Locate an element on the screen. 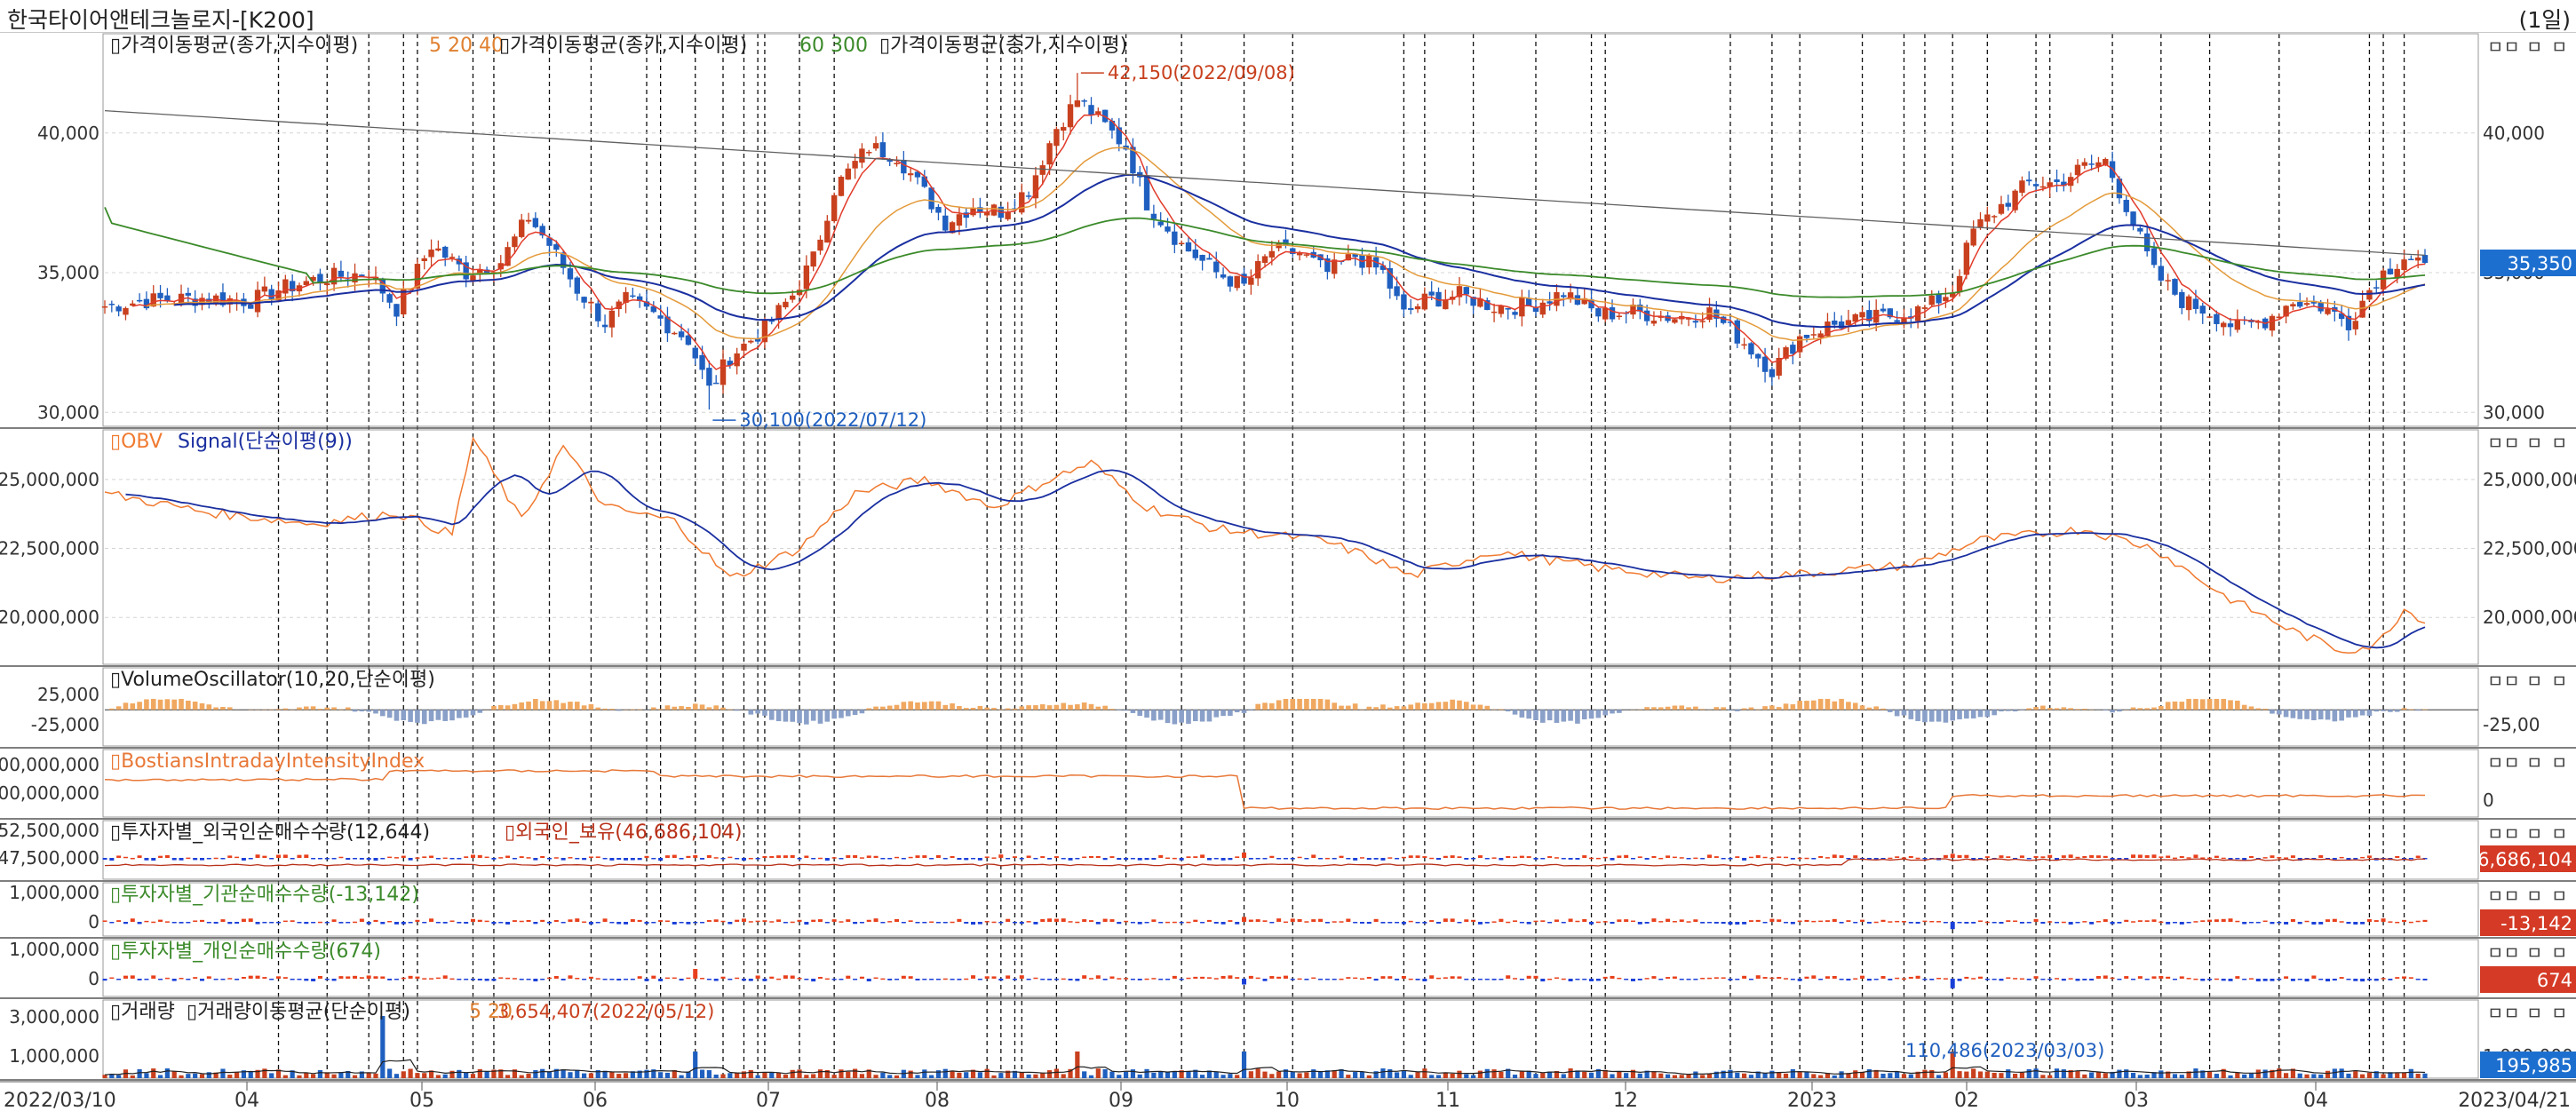 The width and height of the screenshot is (2576, 1119). obv-signal-line is located at coordinates (1275, 559).